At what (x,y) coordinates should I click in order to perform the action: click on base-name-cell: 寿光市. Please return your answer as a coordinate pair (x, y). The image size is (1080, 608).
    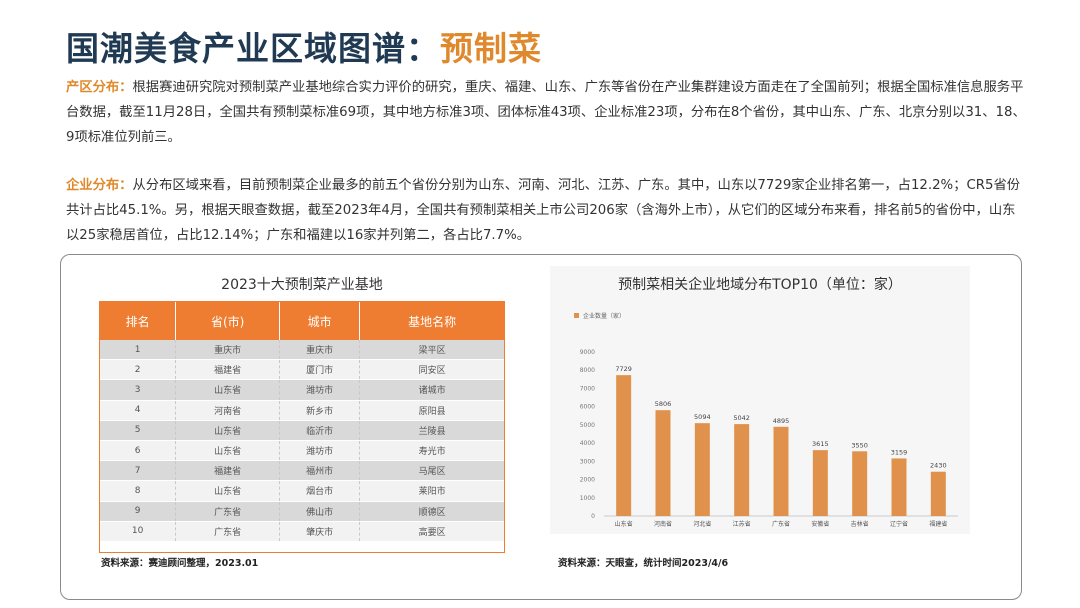
    Looking at the image, I should click on (431, 451).